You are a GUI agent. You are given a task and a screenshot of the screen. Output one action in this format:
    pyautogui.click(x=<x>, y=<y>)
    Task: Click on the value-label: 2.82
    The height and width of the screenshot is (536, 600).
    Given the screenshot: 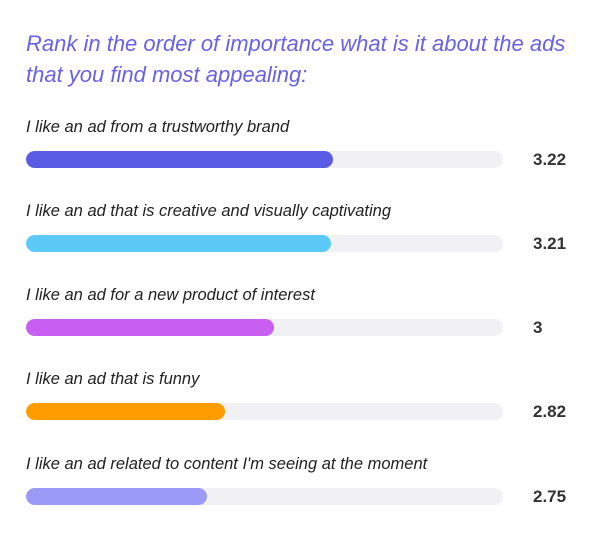 What is the action you would take?
    pyautogui.click(x=550, y=411)
    